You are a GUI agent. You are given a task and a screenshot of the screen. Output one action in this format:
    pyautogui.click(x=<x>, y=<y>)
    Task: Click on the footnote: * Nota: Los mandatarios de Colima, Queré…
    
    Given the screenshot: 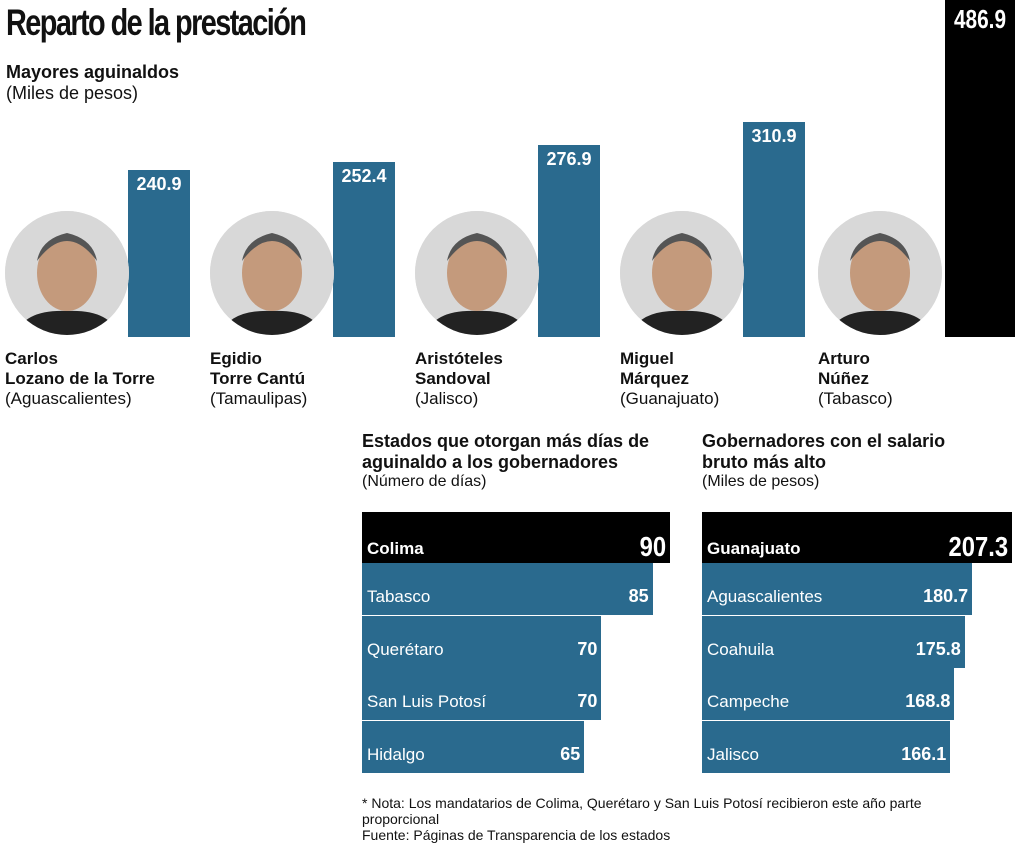 What is the action you would take?
    pyautogui.click(x=652, y=819)
    